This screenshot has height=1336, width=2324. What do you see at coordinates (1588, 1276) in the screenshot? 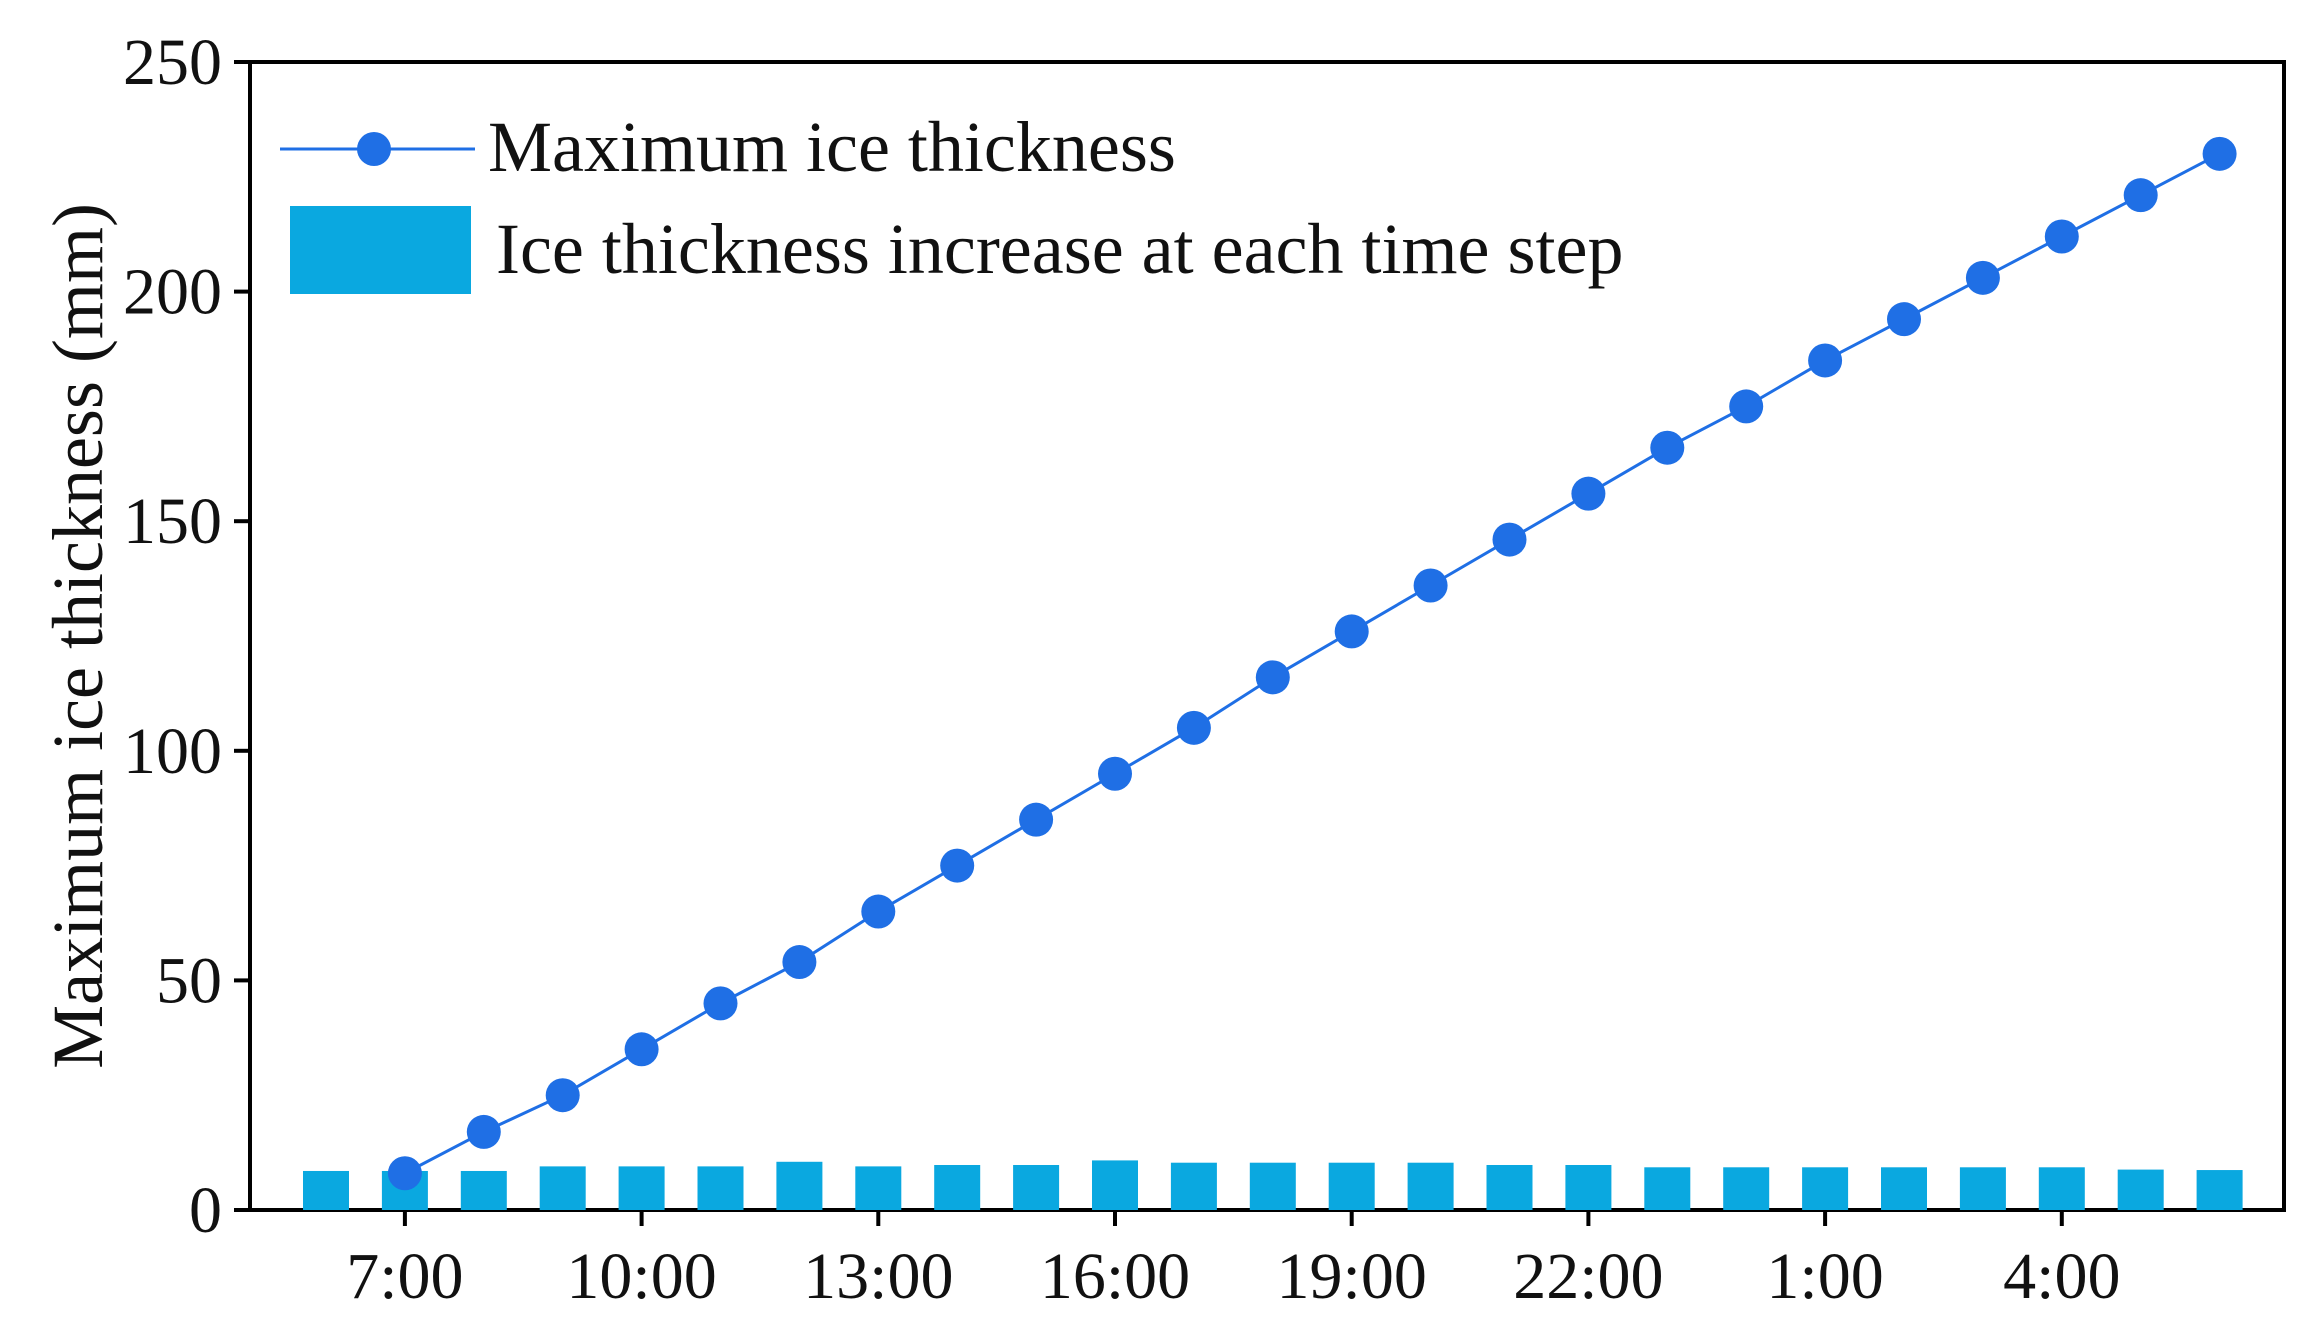
I see `x-tick-label: 22:00` at bounding box center [1588, 1276].